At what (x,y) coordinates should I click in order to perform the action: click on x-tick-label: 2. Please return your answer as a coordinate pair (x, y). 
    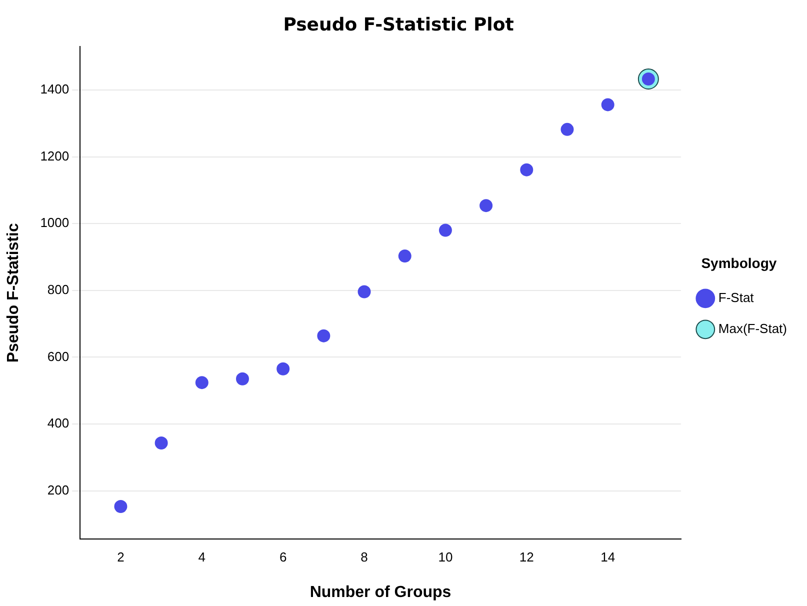
    Looking at the image, I should click on (120, 557).